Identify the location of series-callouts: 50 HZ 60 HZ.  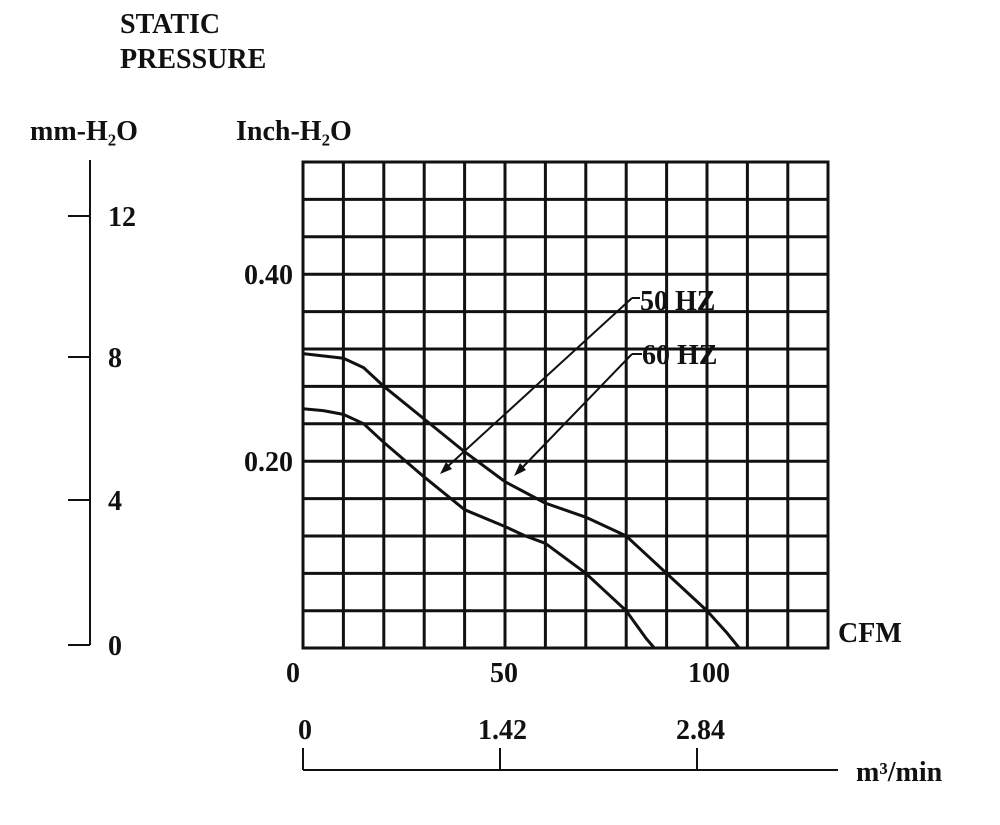
(578, 381).